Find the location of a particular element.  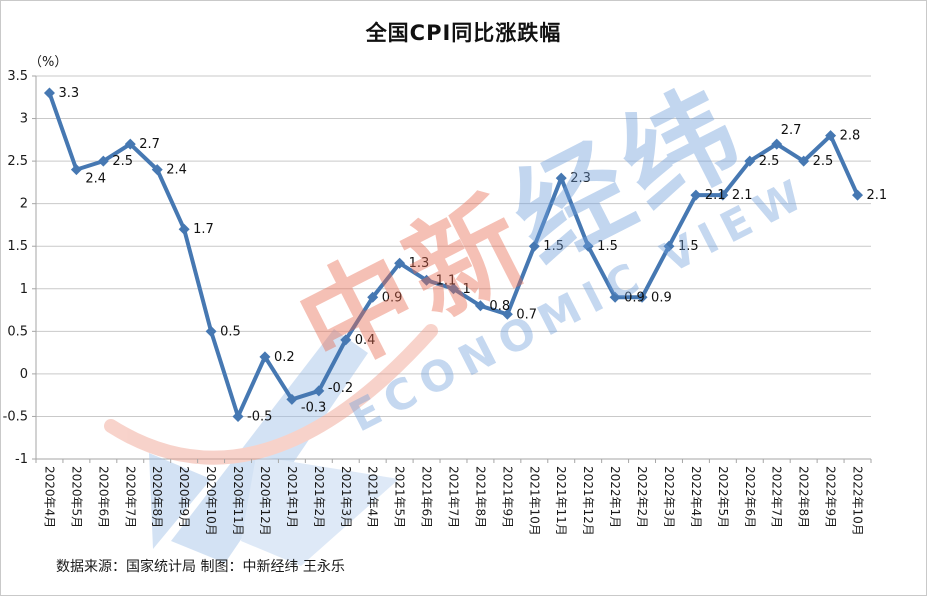

y-tick-label: 2 is located at coordinates (24, 204).